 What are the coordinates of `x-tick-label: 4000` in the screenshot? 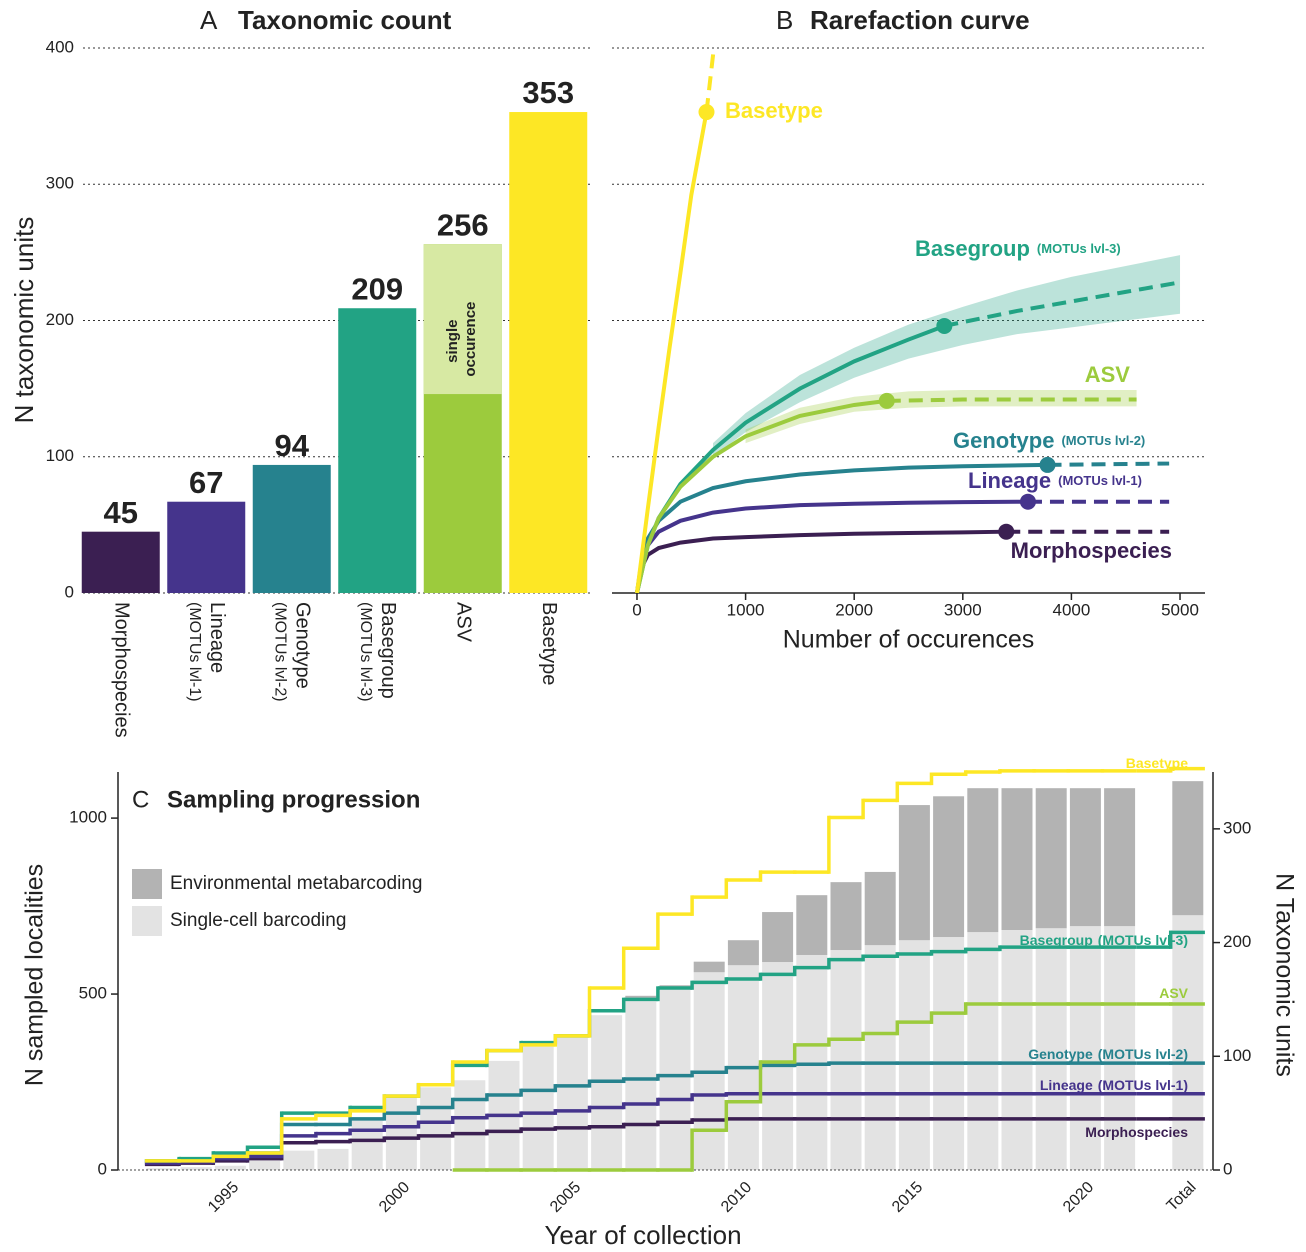 It's located at (1071, 609).